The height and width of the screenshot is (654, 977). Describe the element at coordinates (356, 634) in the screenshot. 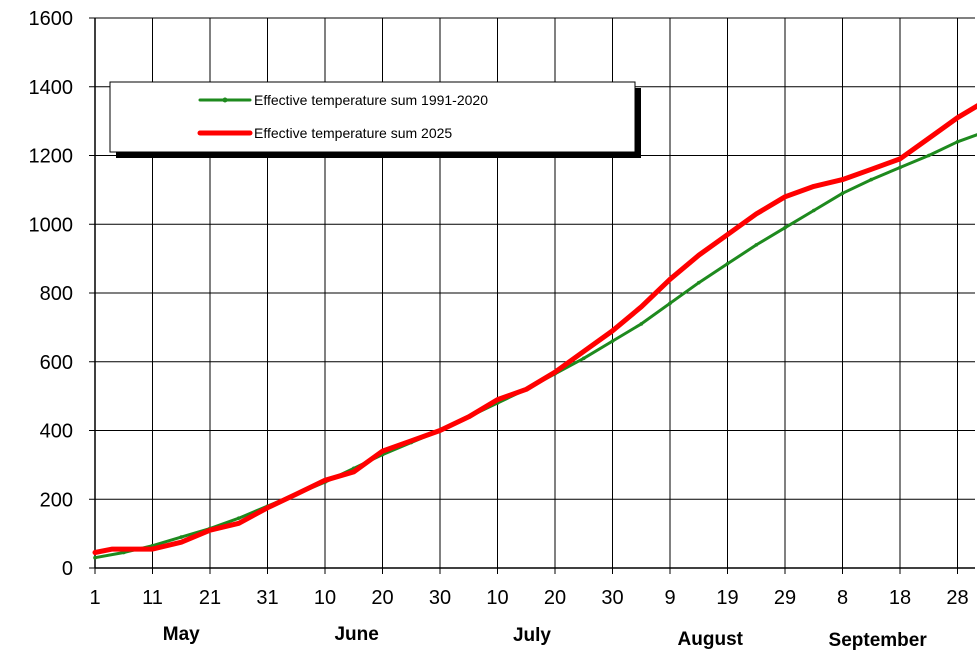

I see `month-label-june: June` at that location.